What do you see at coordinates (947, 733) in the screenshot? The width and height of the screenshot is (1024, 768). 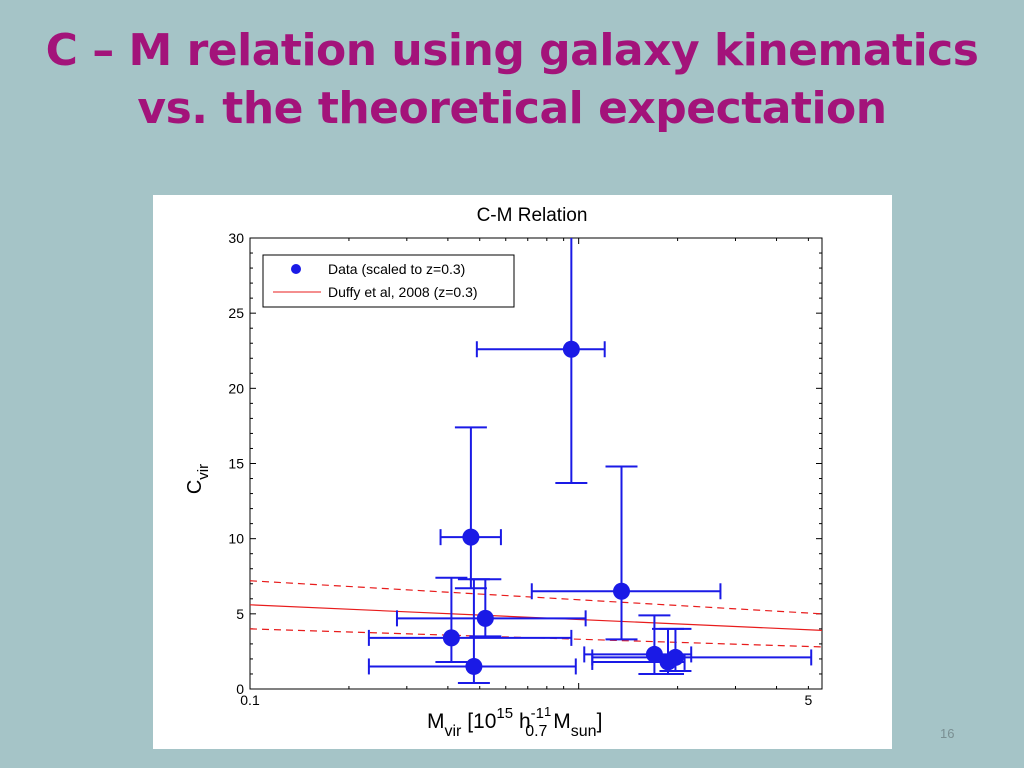 I see `page-number: 16` at bounding box center [947, 733].